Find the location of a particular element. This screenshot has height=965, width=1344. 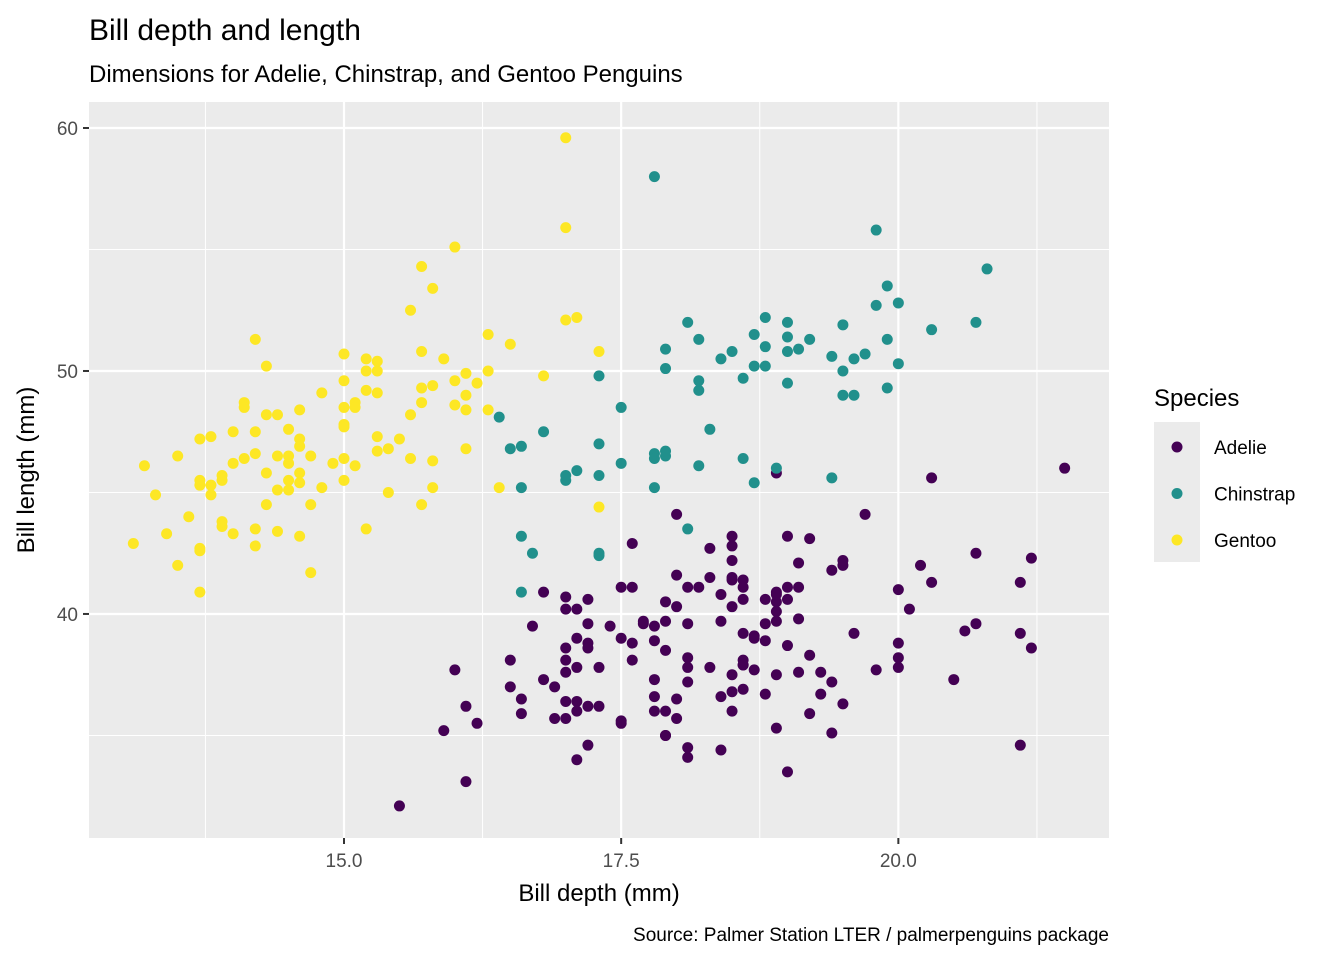

legend-key-chinstrap is located at coordinates (1177, 493).